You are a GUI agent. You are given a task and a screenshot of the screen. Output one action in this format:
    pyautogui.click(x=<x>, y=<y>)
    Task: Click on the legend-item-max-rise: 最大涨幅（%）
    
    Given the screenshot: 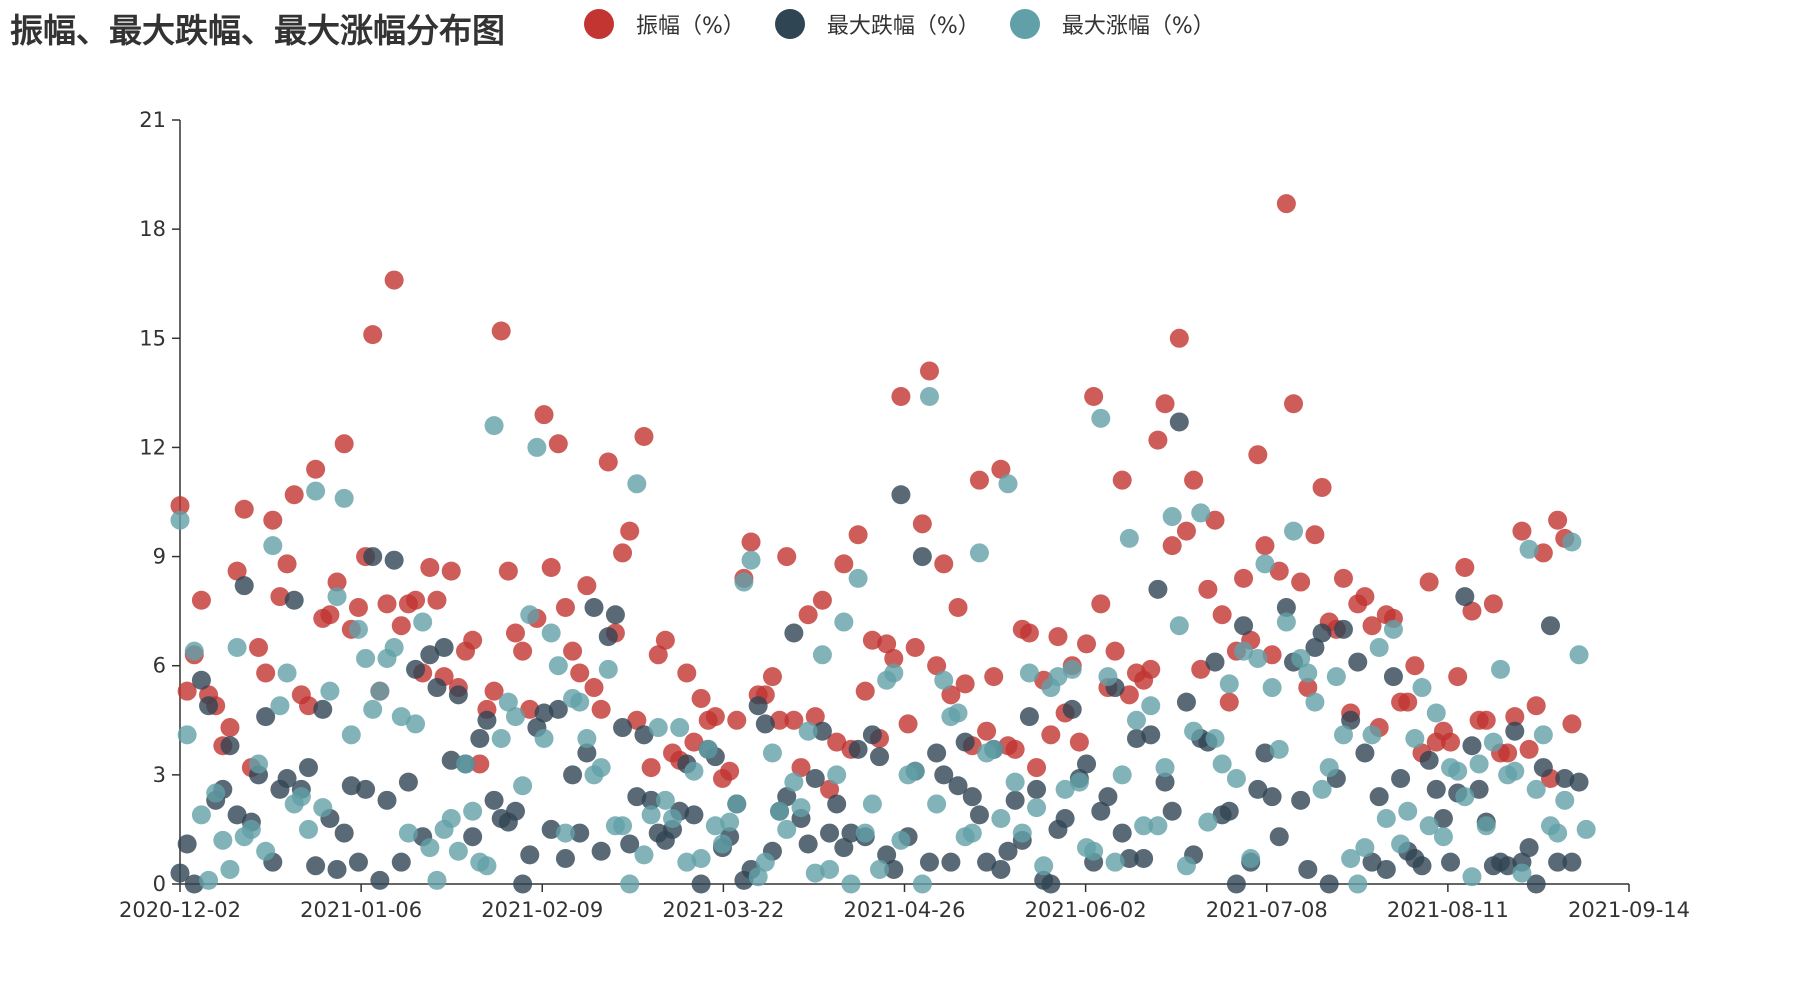 What is the action you would take?
    pyautogui.click(x=1112, y=24)
    